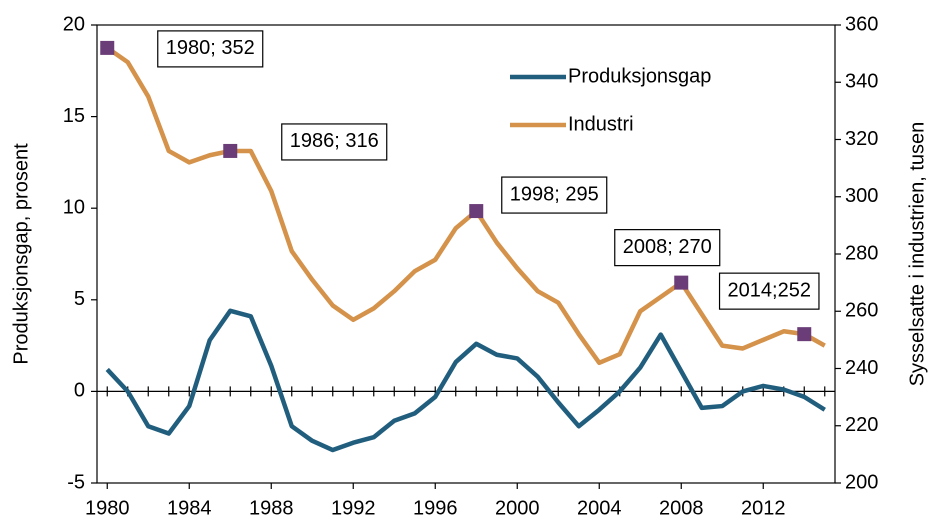  What do you see at coordinates (861, 425) in the screenshot?
I see `y2-tick-label: 220` at bounding box center [861, 425].